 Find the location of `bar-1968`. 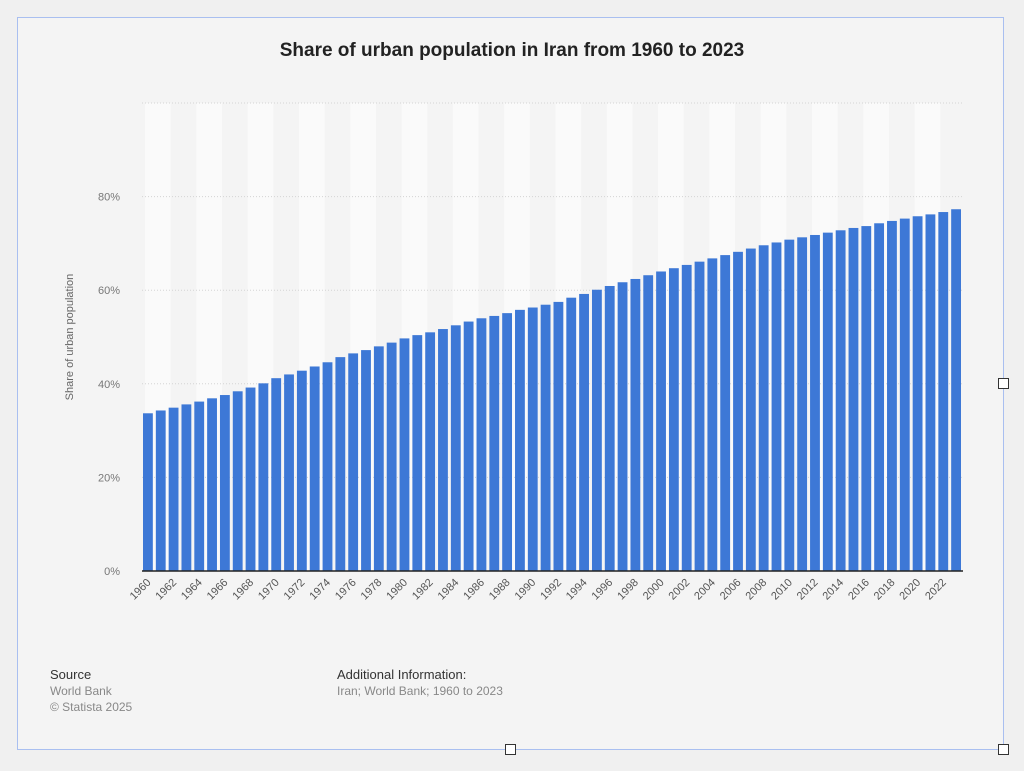

bar-1968 is located at coordinates (250, 479).